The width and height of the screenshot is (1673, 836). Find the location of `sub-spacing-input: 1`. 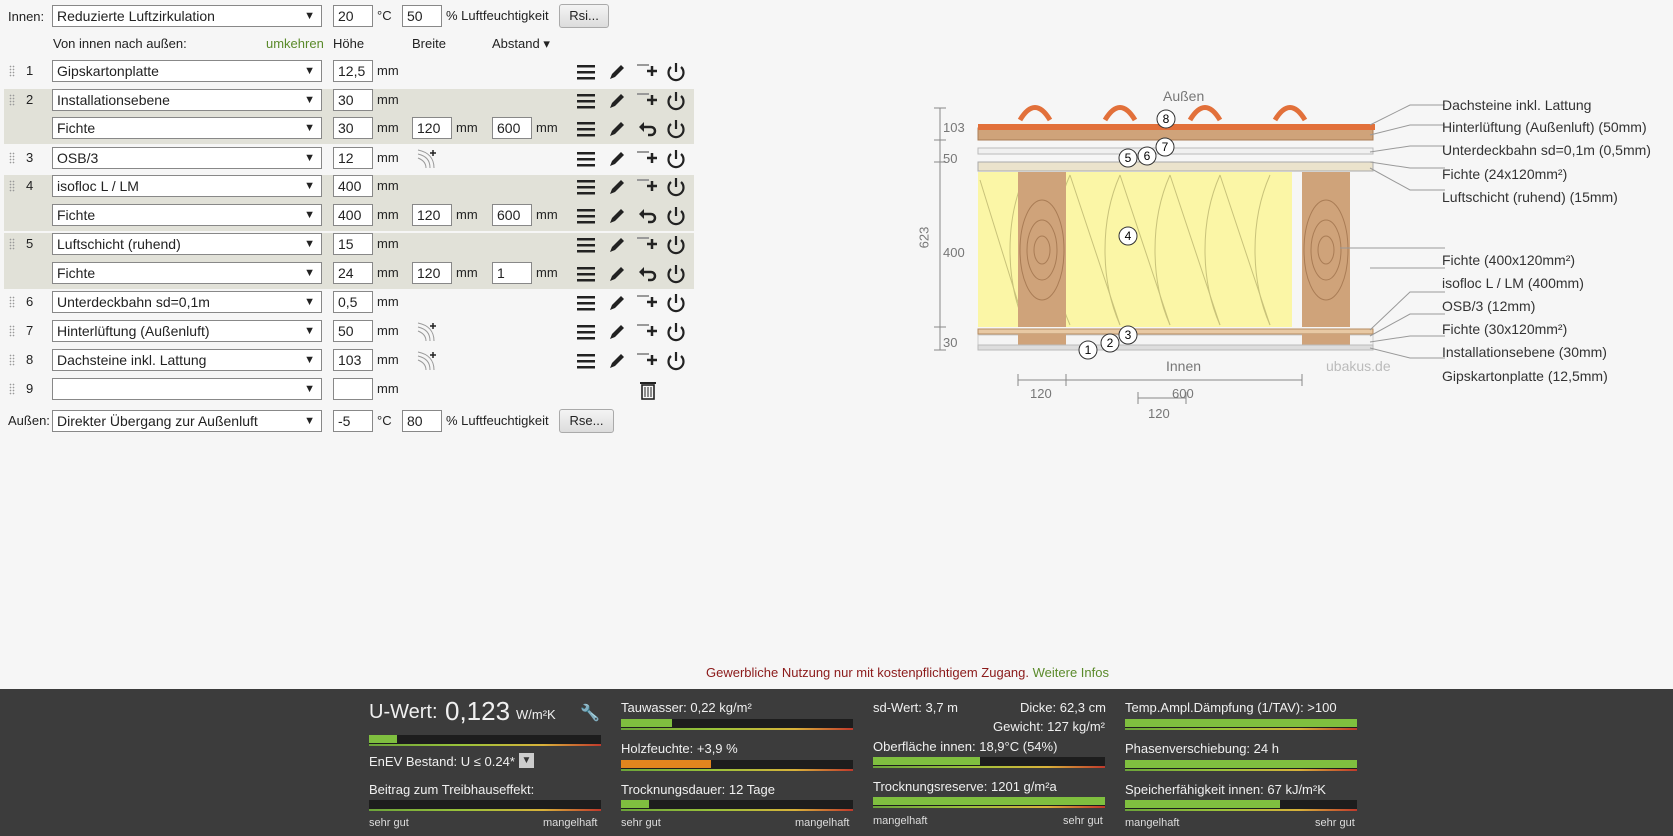

sub-spacing-input: 1 is located at coordinates (512, 273).